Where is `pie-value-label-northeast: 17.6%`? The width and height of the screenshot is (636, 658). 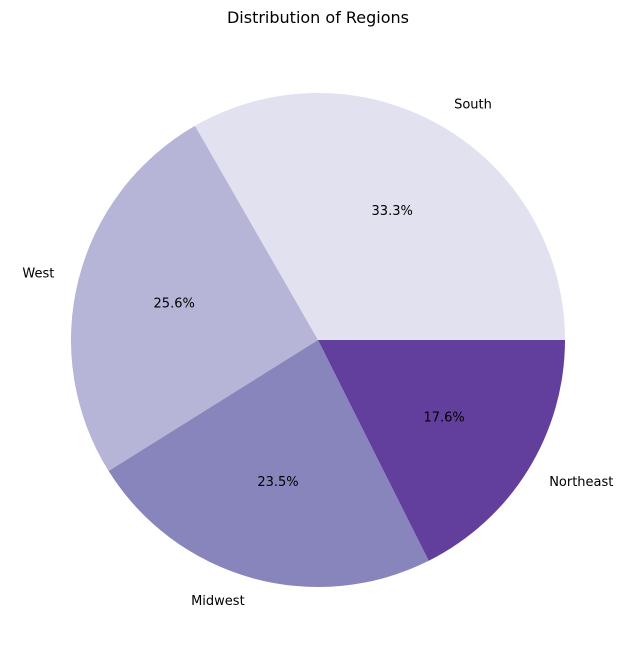 pie-value-label-northeast: 17.6% is located at coordinates (443, 417).